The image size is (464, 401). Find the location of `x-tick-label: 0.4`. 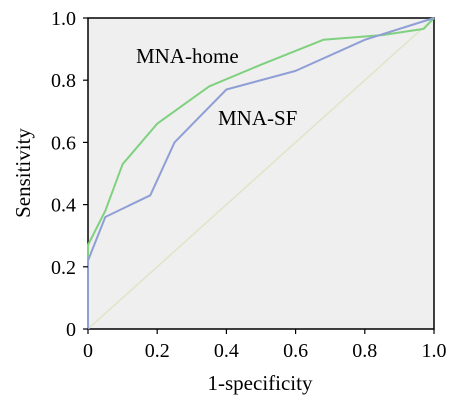

x-tick-label: 0.4 is located at coordinates (226, 351).